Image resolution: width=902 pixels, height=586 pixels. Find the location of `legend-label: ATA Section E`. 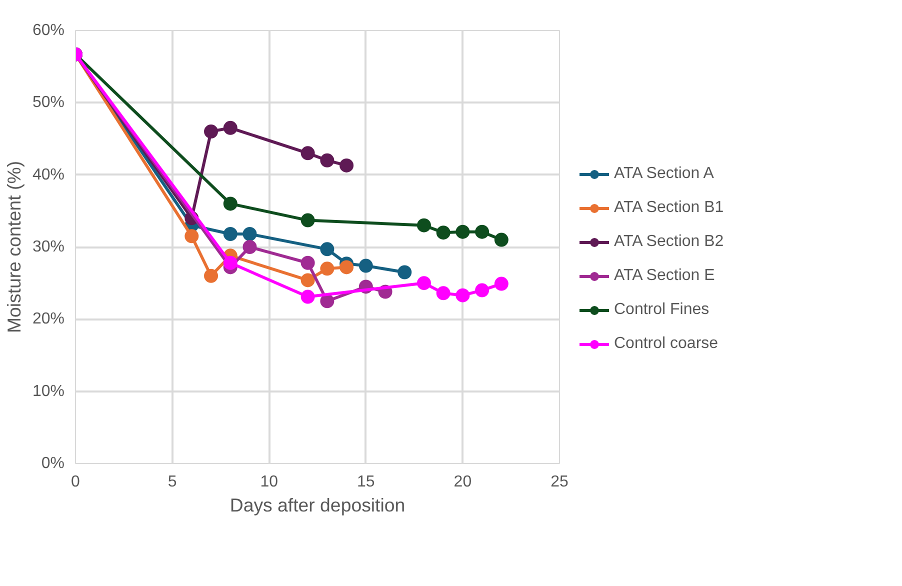

legend-label: ATA Section E is located at coordinates (664, 276).